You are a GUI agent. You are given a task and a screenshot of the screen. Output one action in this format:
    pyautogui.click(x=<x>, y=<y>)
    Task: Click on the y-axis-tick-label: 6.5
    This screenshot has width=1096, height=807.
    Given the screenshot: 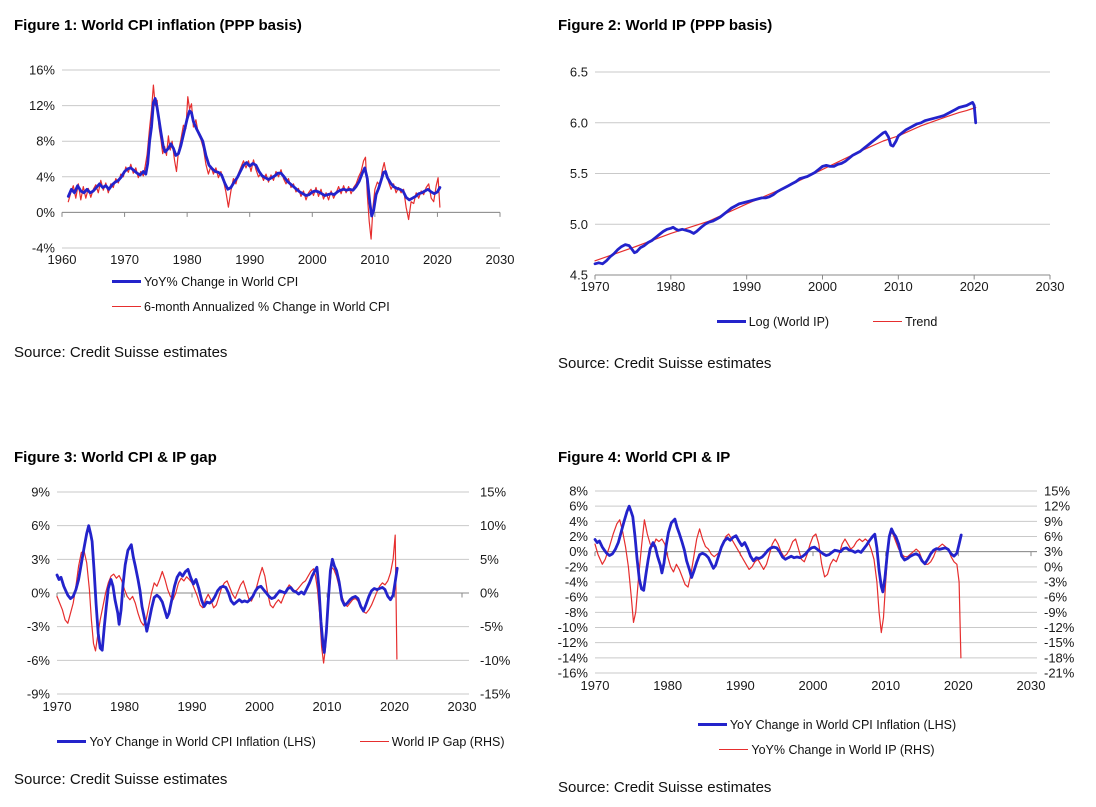 What is the action you would take?
    pyautogui.click(x=579, y=72)
    